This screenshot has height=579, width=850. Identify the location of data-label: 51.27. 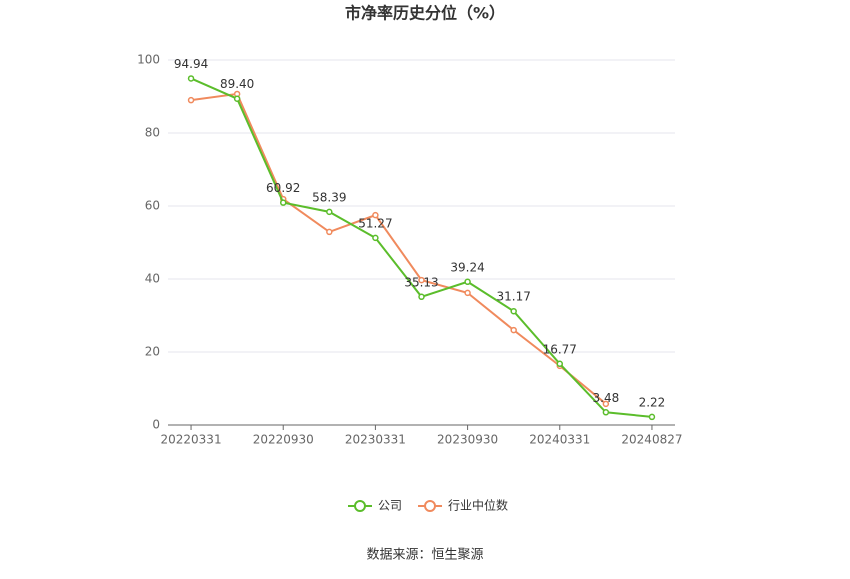
(375, 223).